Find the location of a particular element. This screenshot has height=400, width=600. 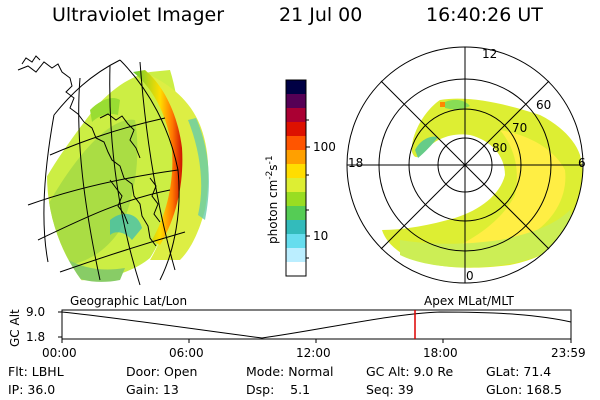

info-glon: GLon: 168.5 is located at coordinates (524, 389).